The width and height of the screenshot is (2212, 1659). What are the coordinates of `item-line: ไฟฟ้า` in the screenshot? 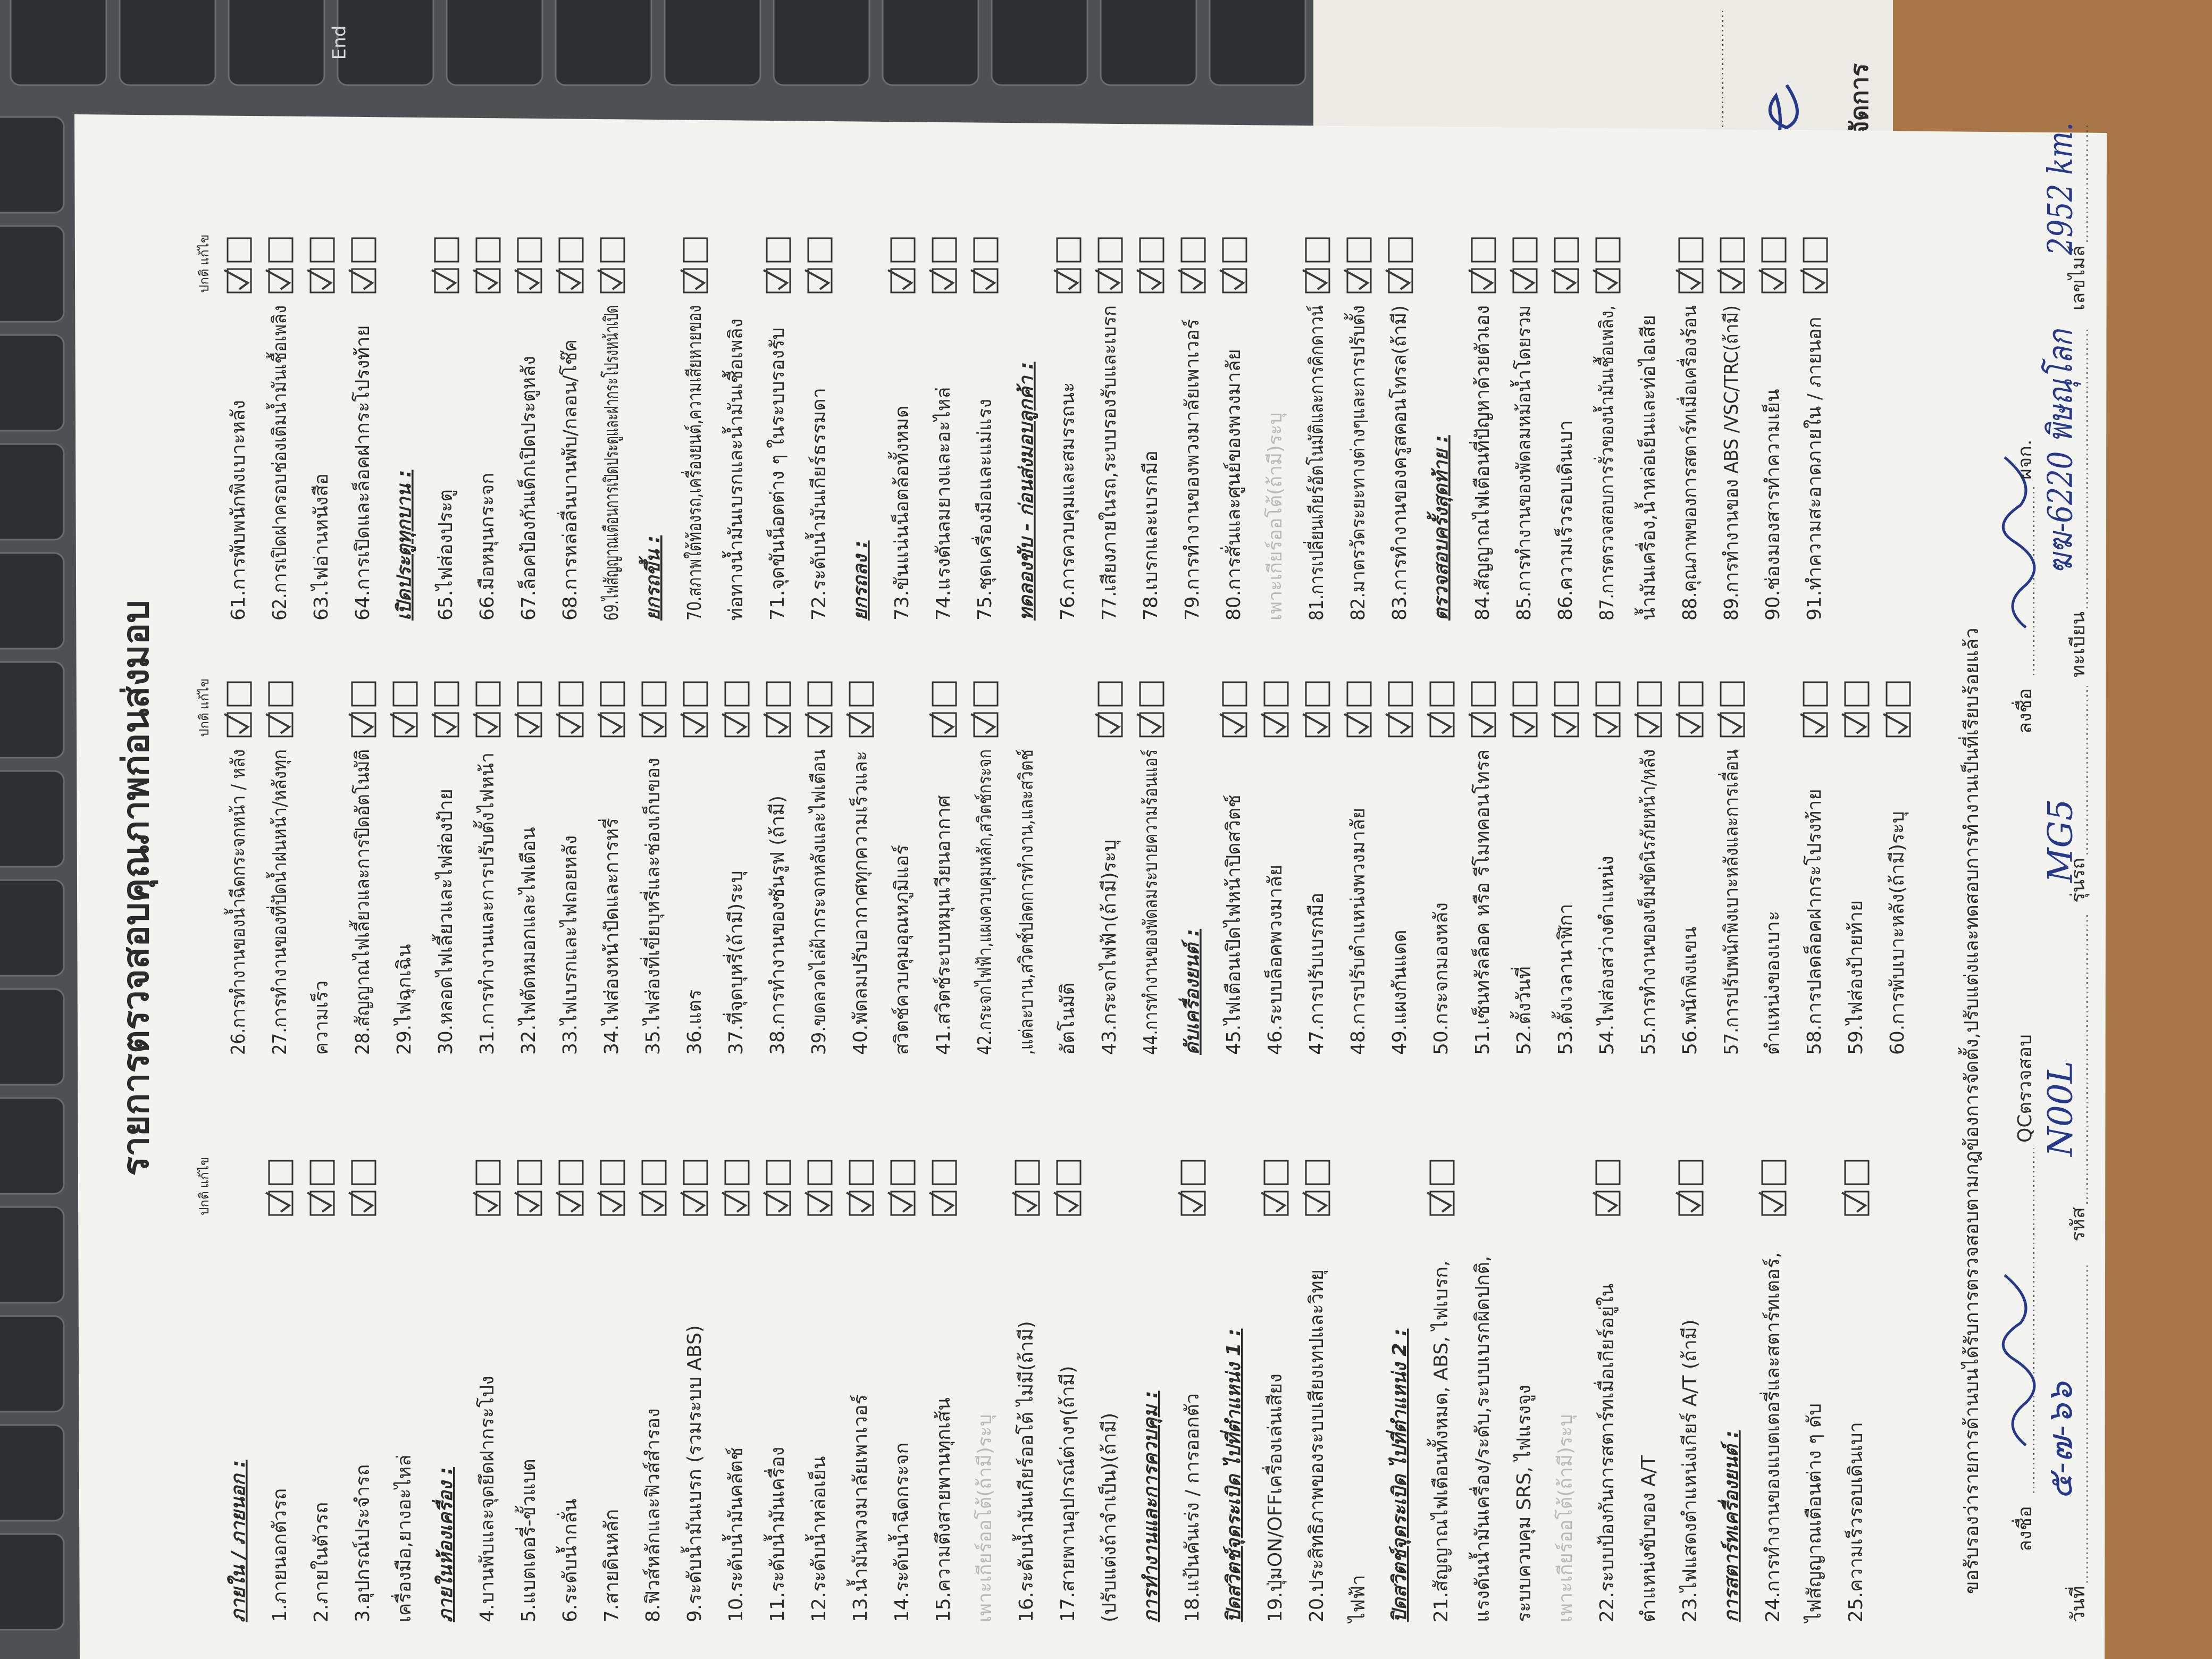 It's located at (1358, 1599).